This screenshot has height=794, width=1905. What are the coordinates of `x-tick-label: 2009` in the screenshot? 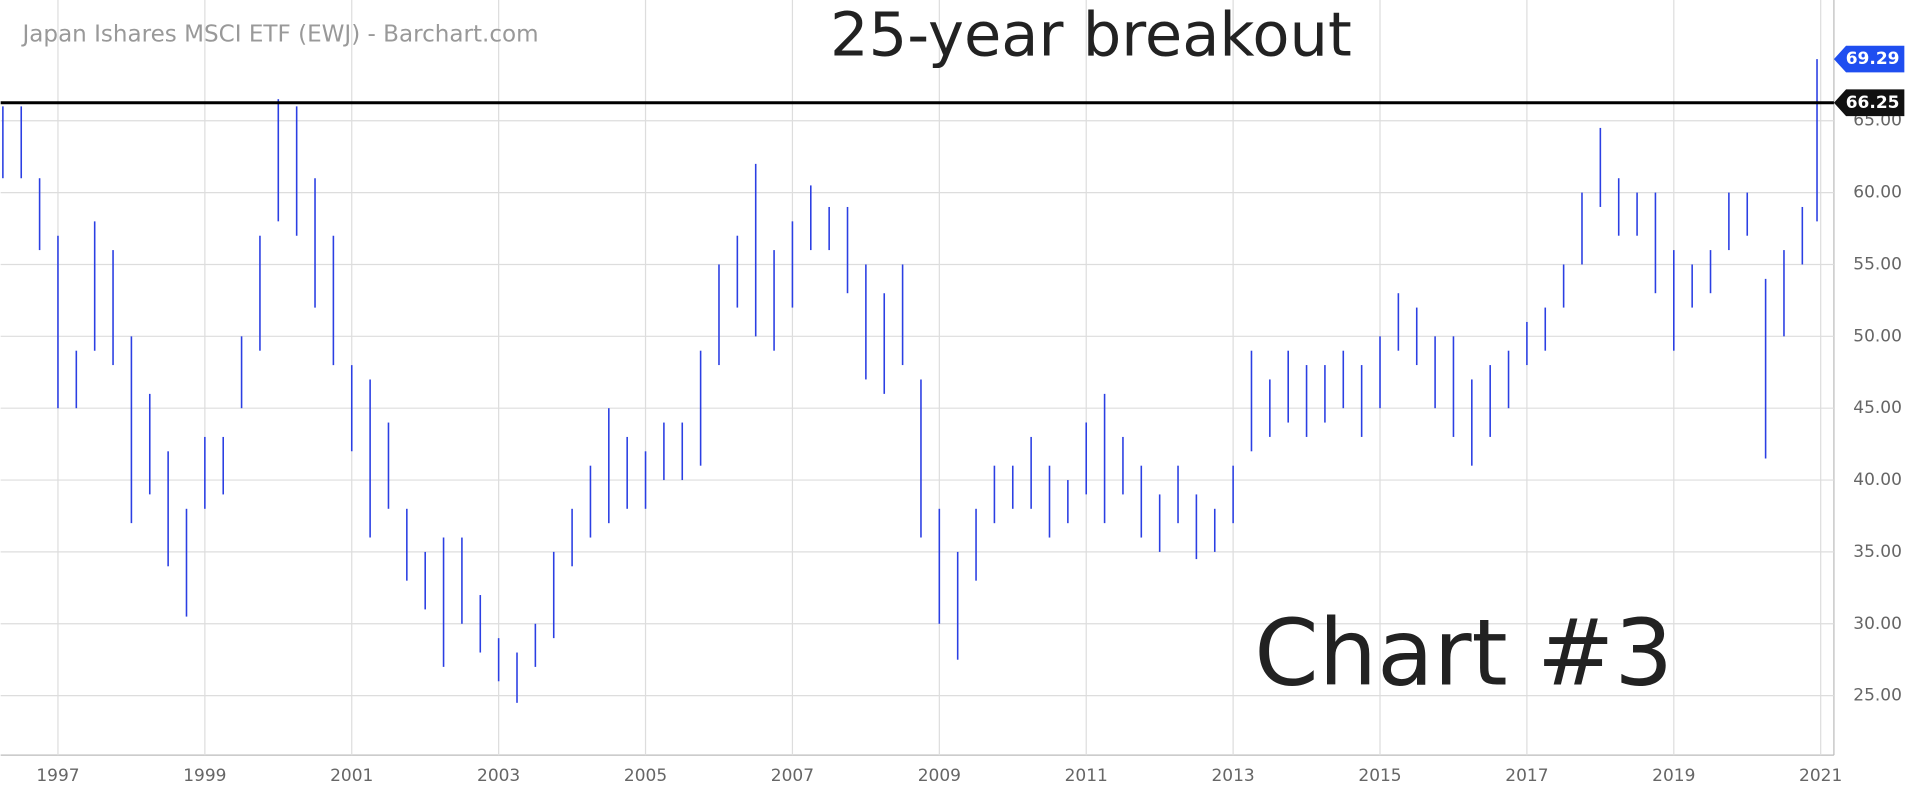 It's located at (939, 776).